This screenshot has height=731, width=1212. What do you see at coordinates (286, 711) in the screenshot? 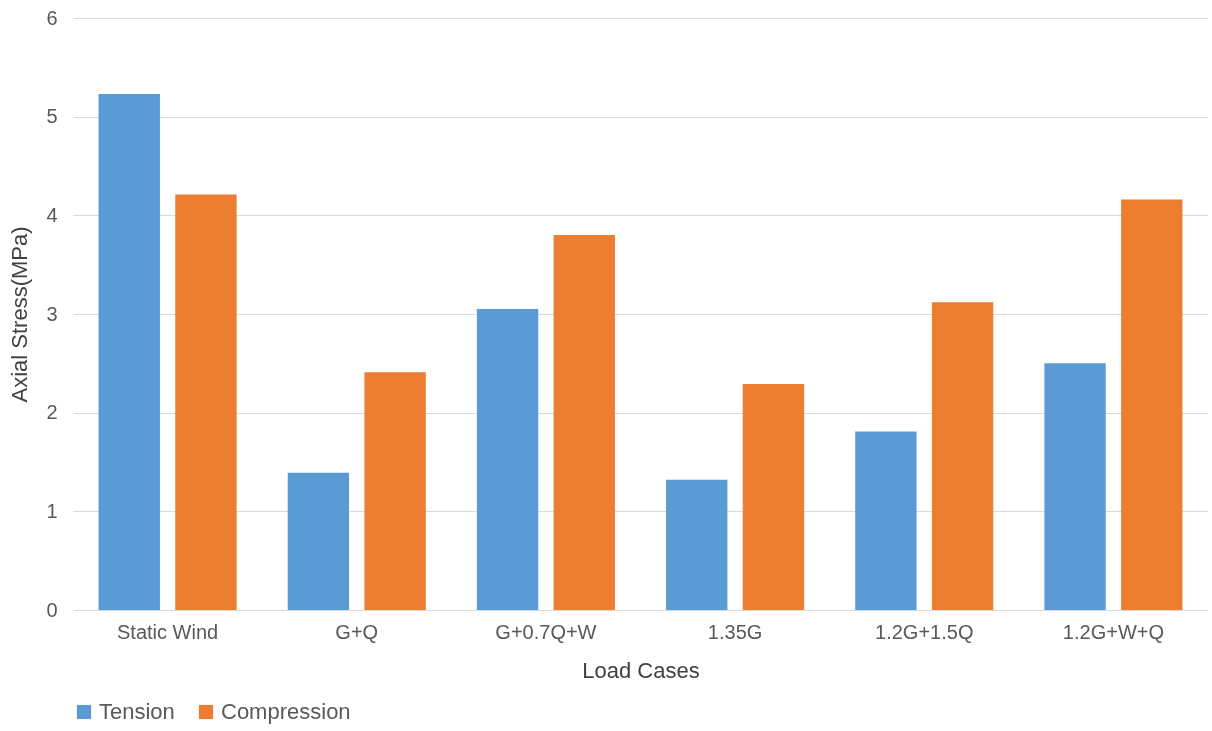
I see `legend-label: Compression` at bounding box center [286, 711].